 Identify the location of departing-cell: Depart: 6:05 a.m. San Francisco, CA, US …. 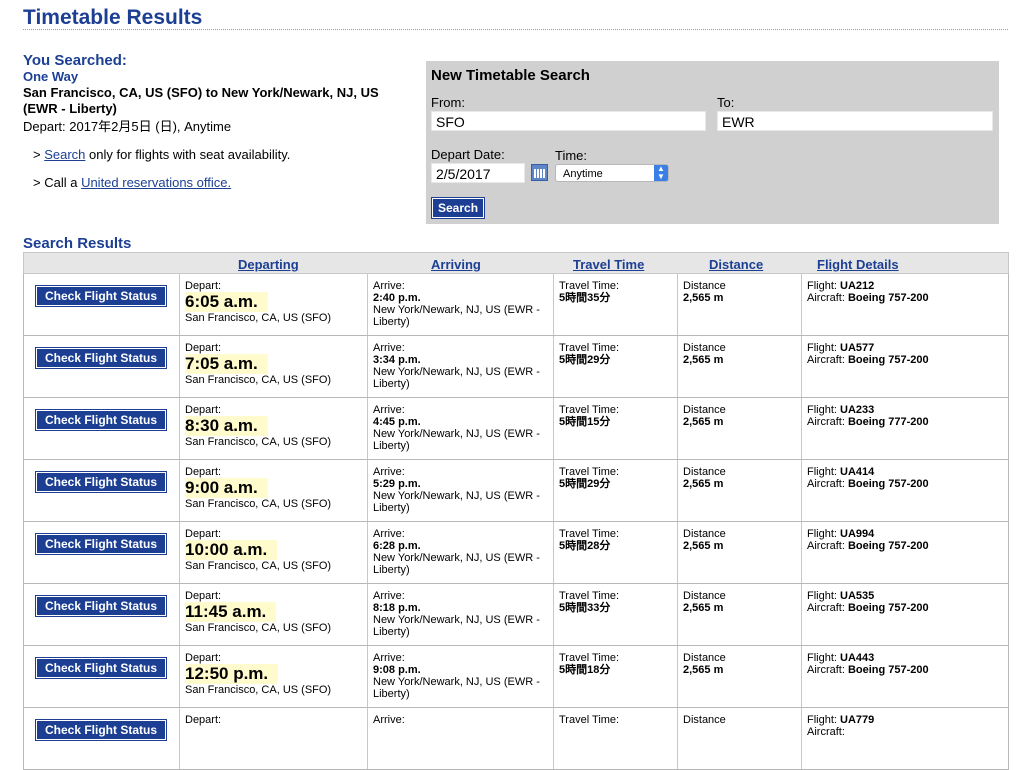
(273, 304).